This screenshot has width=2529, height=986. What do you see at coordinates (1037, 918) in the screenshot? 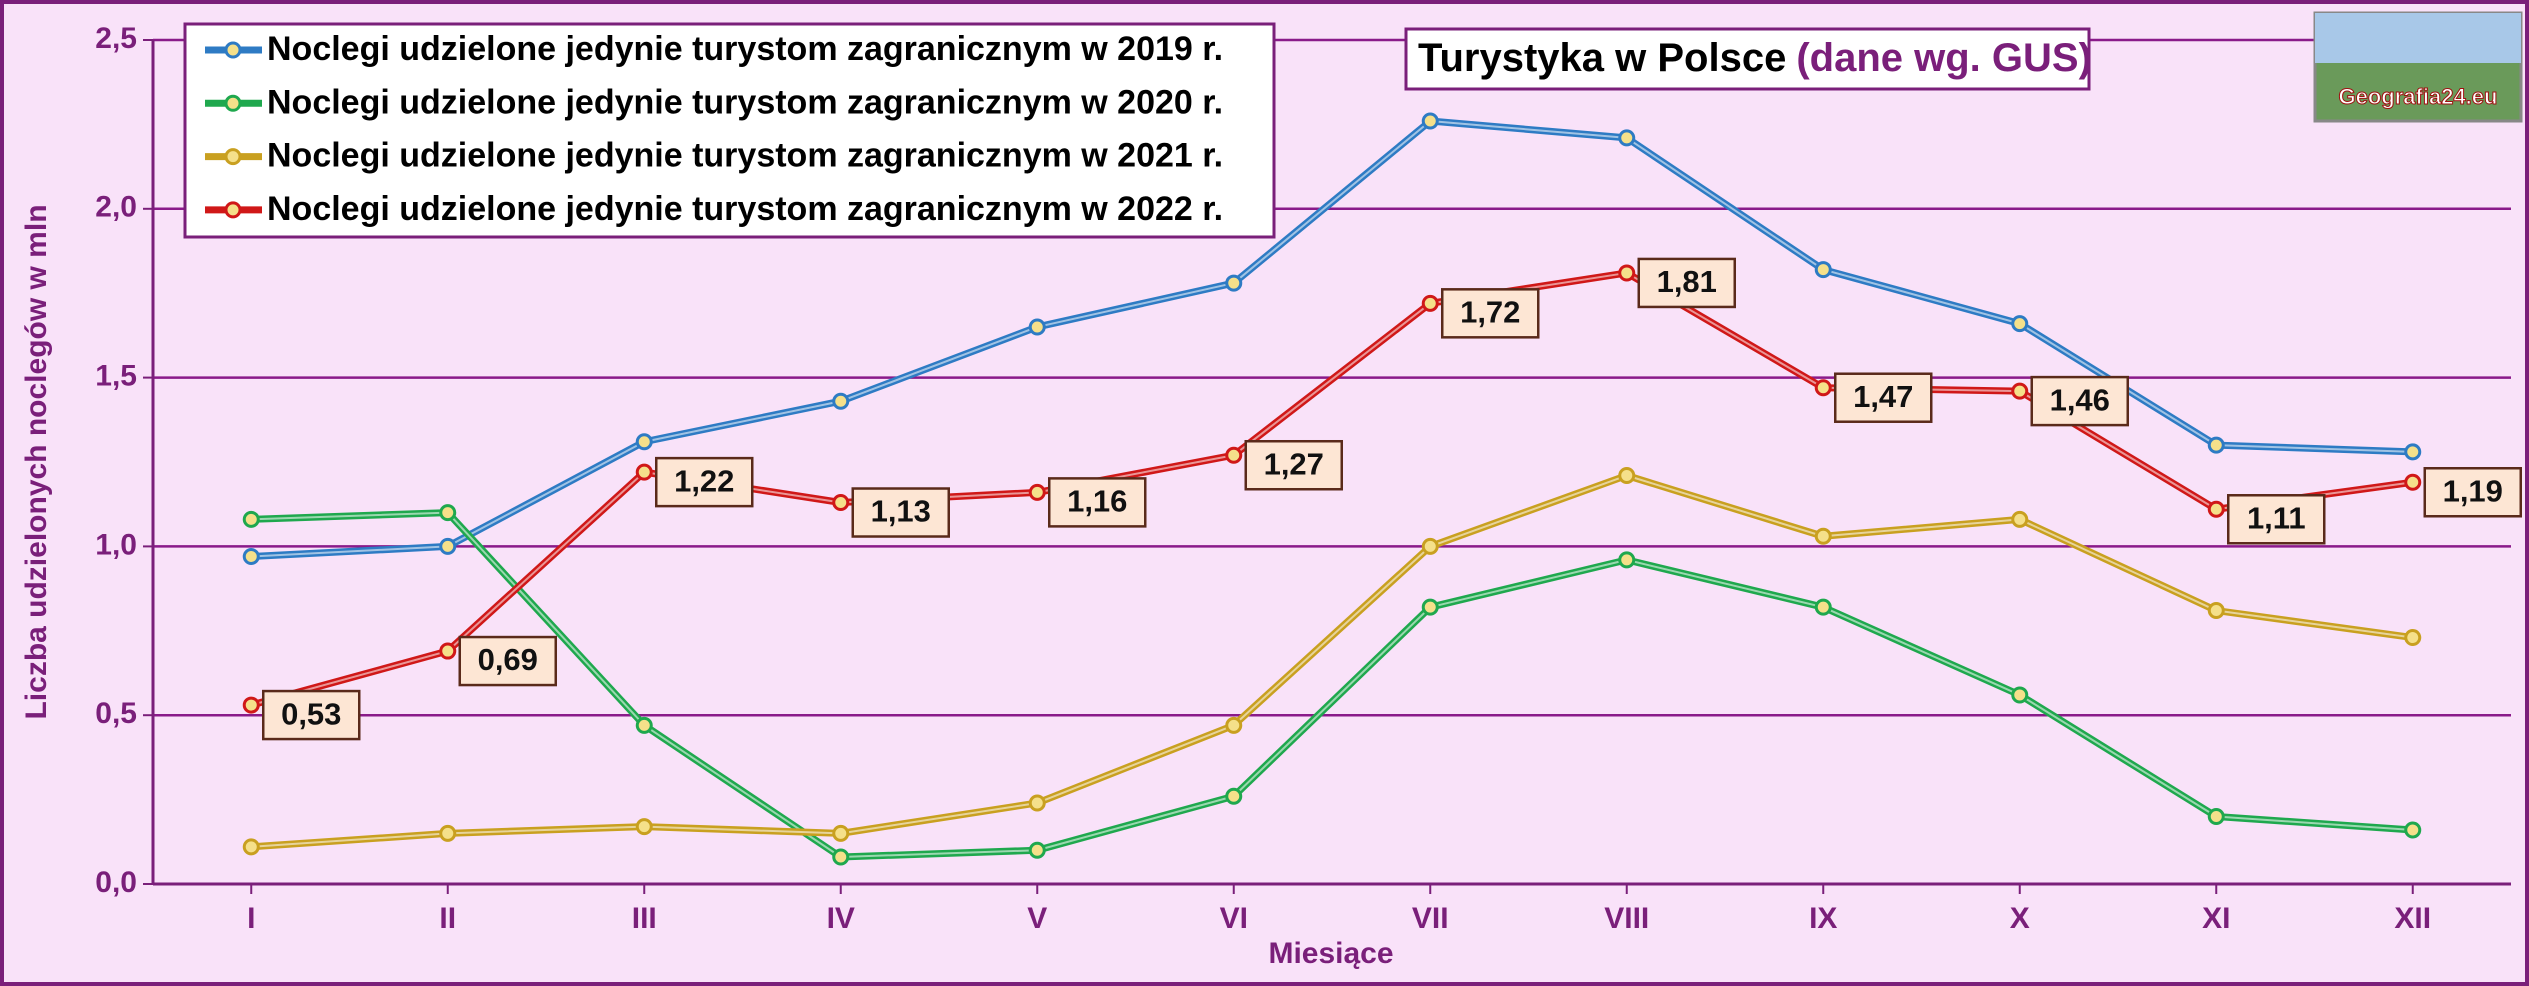
I see `x-tick-label: V` at bounding box center [1037, 918].